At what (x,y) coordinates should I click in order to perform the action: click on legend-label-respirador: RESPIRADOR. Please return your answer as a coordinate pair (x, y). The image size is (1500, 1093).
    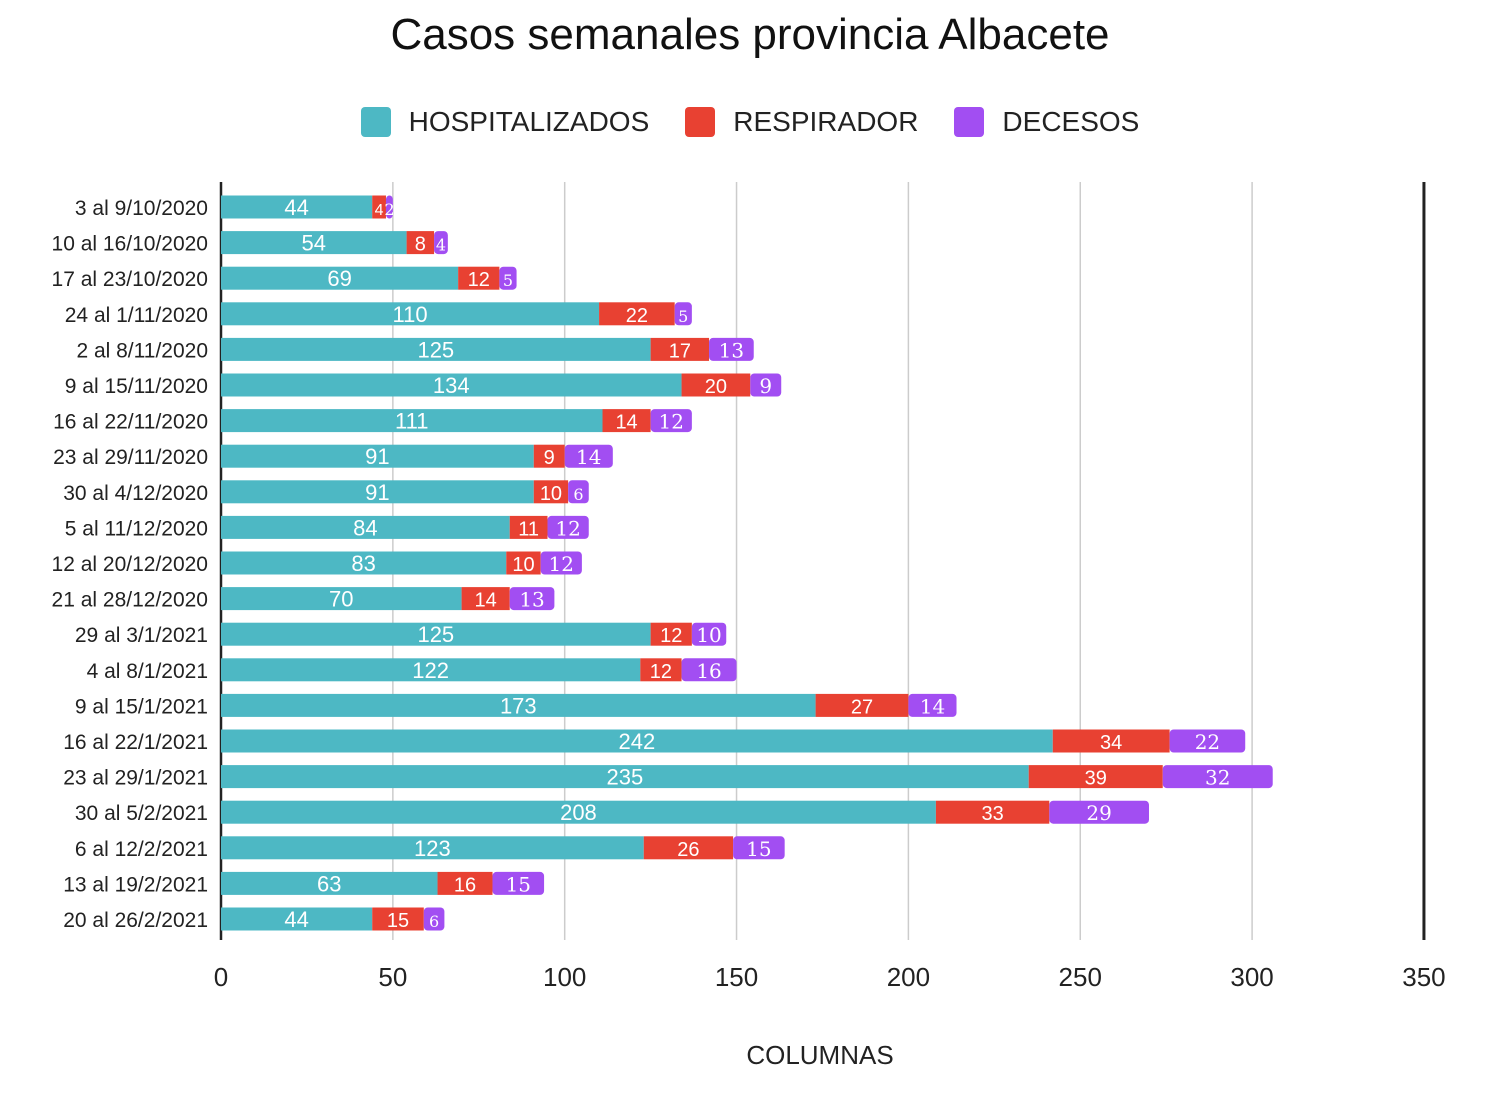
    Looking at the image, I should click on (826, 121).